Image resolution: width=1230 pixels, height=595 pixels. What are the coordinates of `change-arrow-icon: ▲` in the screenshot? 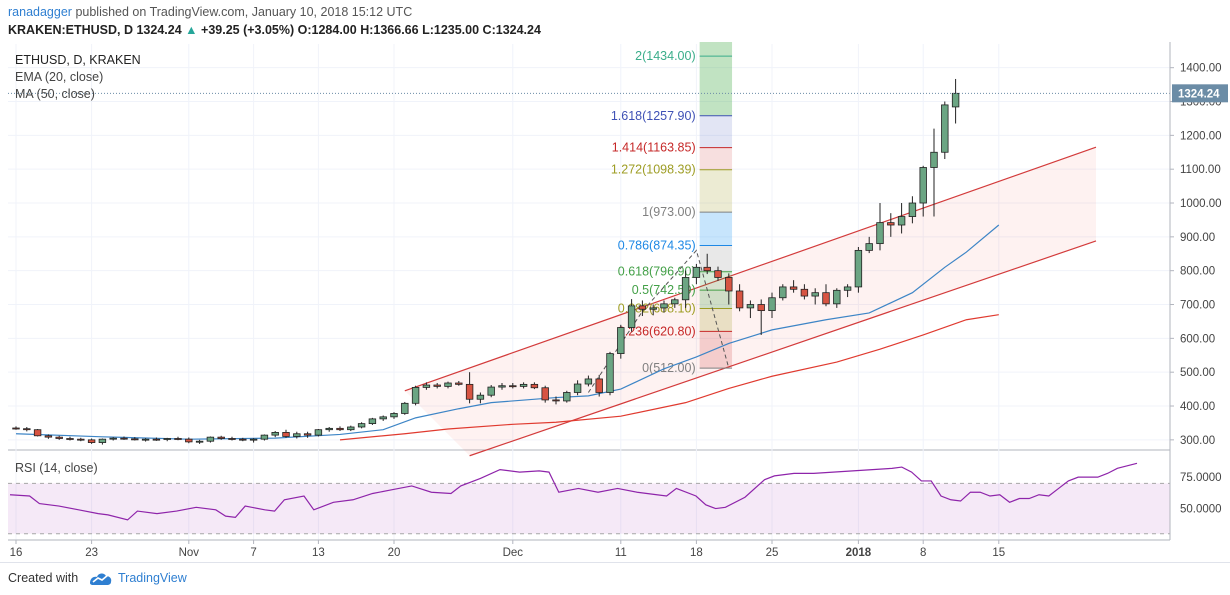 It's located at (191, 30).